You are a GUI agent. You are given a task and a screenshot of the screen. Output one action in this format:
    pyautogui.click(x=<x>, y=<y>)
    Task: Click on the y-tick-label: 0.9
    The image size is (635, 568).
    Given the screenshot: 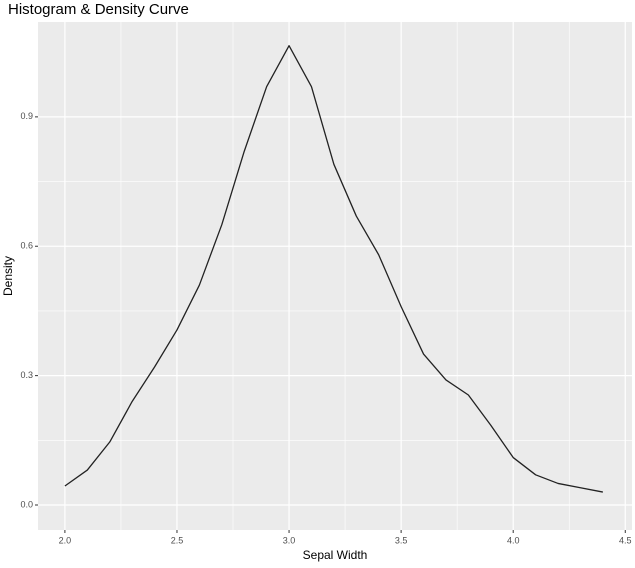 What is the action you would take?
    pyautogui.click(x=26, y=116)
    